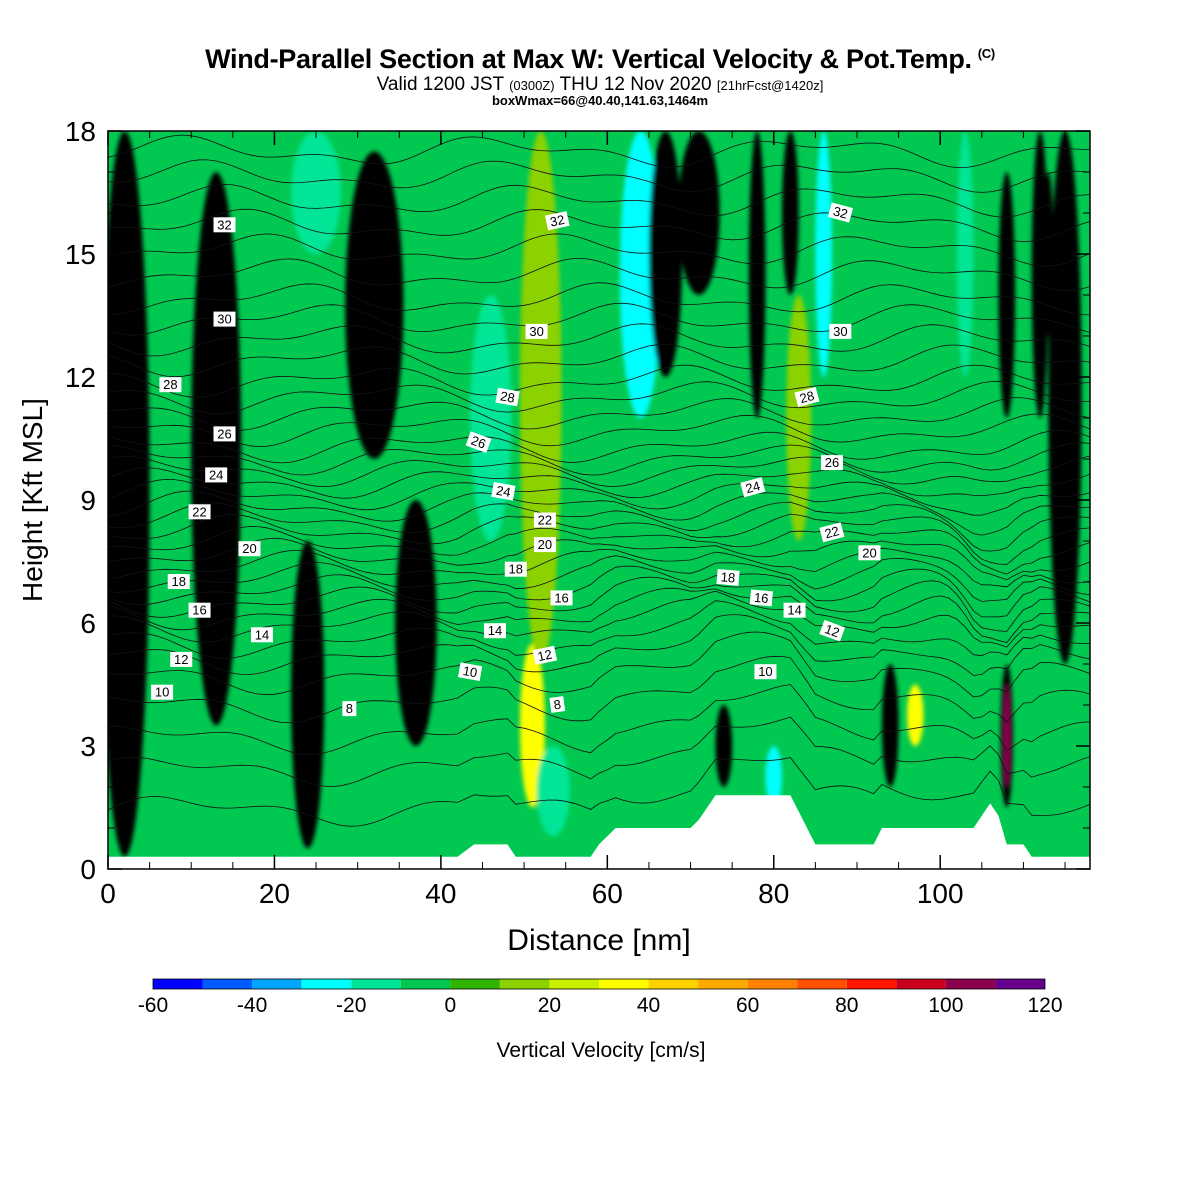  I want to click on colorbar-tick-label: 60, so click(747, 1005).